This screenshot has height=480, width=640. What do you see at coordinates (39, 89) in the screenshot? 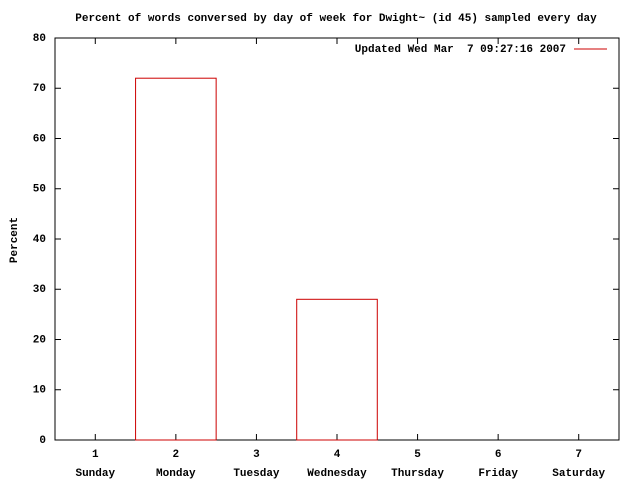
I see `y-tick-label: 70` at bounding box center [39, 89].